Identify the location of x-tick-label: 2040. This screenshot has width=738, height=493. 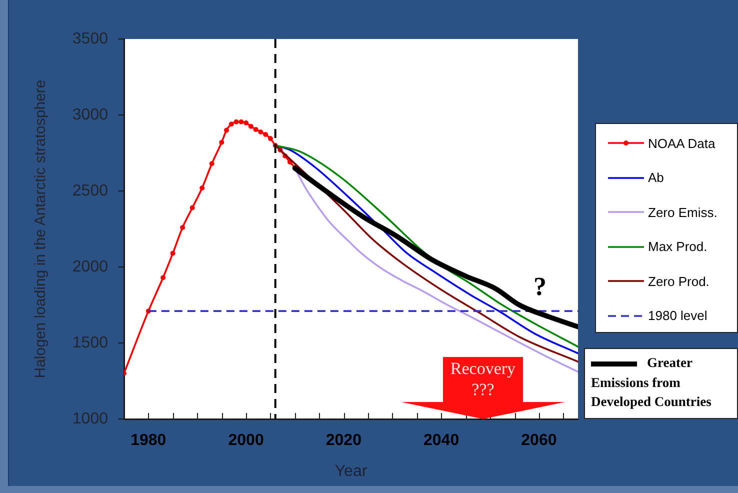
(442, 441).